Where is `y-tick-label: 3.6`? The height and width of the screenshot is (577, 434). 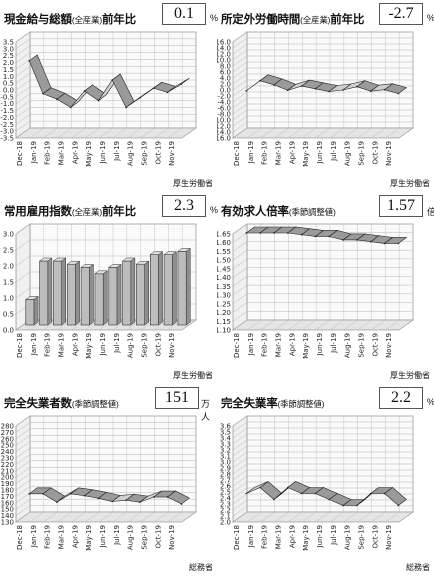 y-tick-label: 3.6 is located at coordinates (226, 427).